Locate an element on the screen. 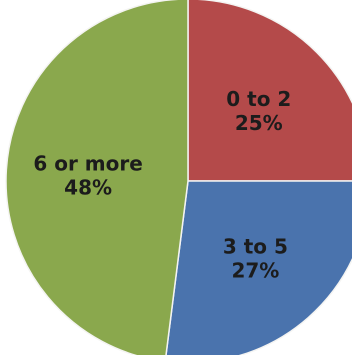  slice-percent-label: 27% is located at coordinates (255, 270).